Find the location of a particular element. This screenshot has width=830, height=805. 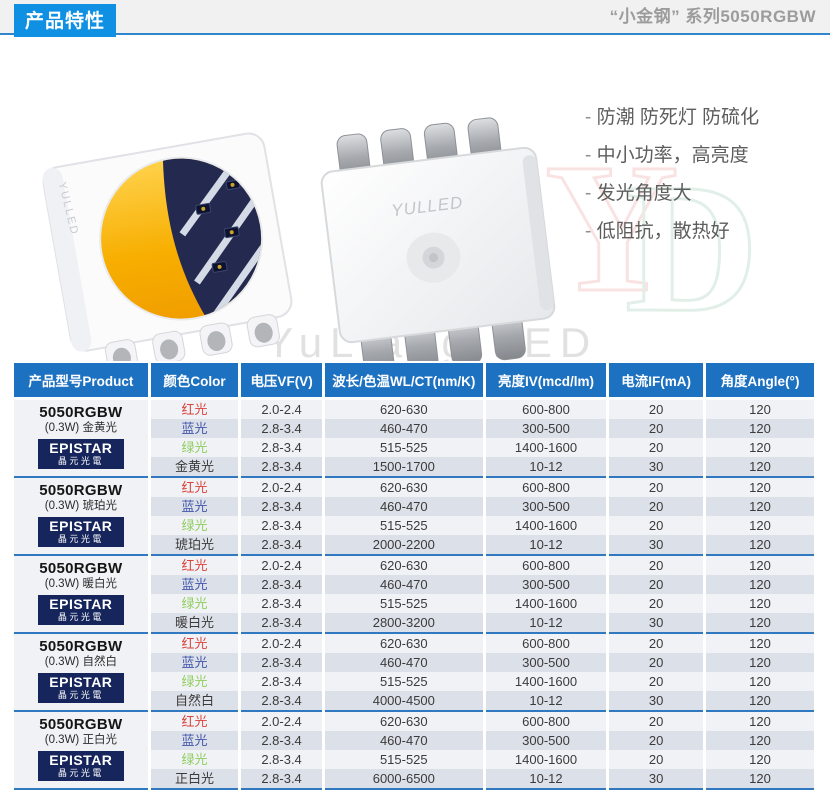

color-cell: 自然白 is located at coordinates (194, 701).